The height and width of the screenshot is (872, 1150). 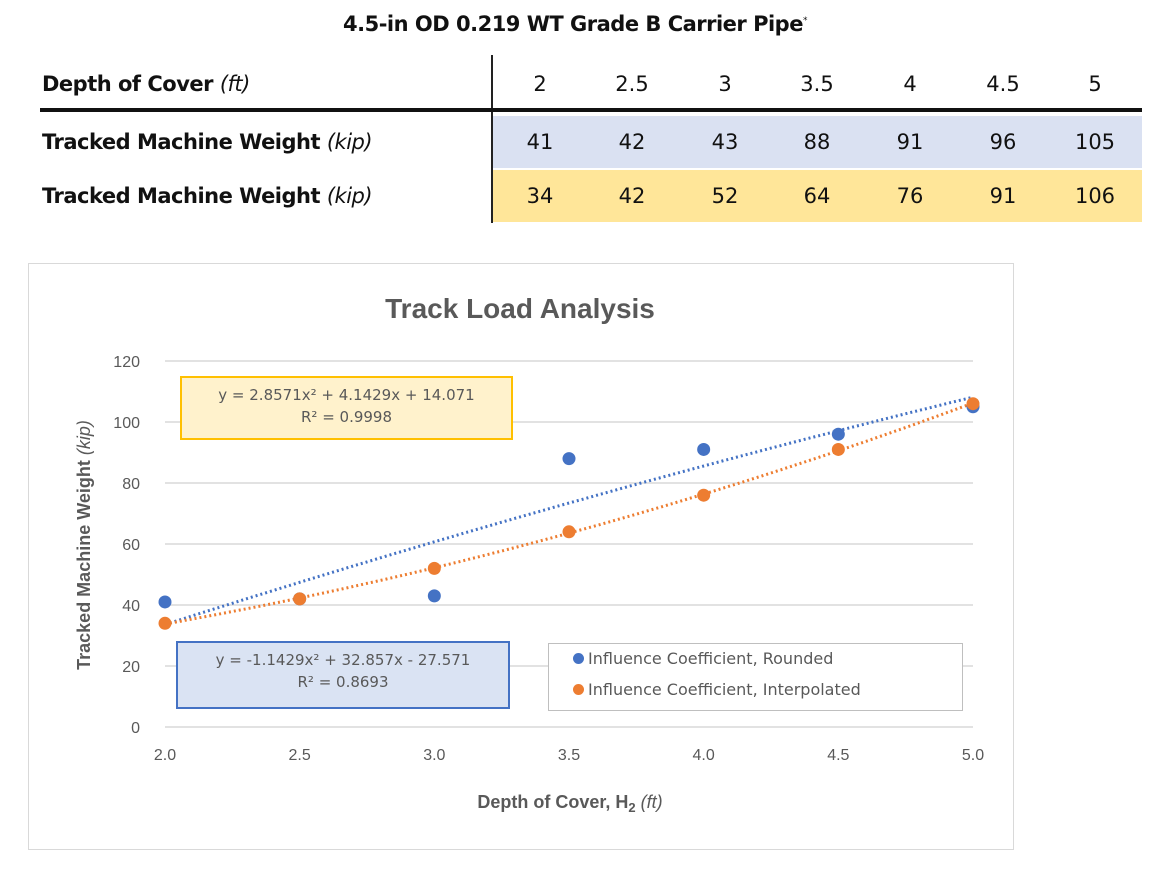 What do you see at coordinates (724, 689) in the screenshot?
I see `legend-label: Influence Coefficient, Interpolated` at bounding box center [724, 689].